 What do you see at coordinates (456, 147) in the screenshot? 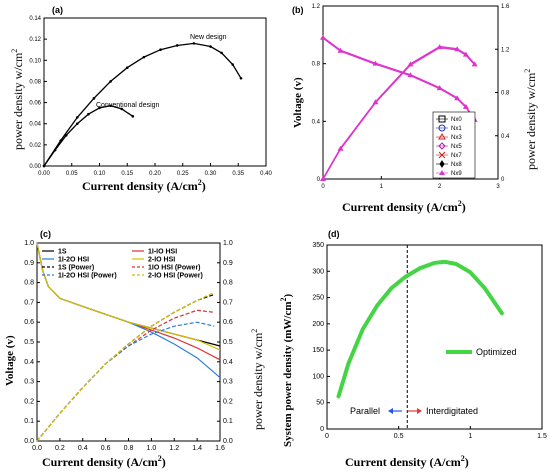
I see `chart-b-legend-label: Nx5` at bounding box center [456, 147].